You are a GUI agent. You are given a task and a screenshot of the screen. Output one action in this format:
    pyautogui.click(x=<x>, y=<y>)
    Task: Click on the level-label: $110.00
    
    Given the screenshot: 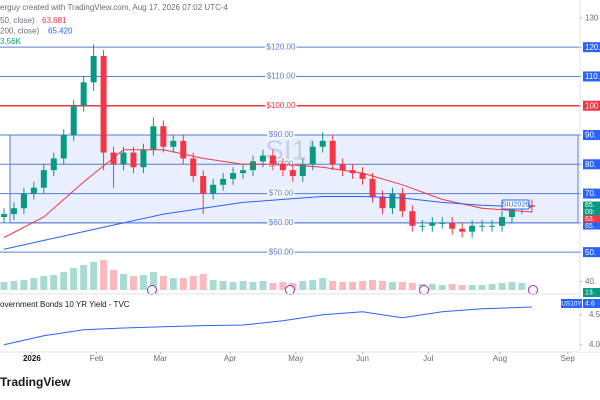 What is the action you would take?
    pyautogui.click(x=281, y=76)
    